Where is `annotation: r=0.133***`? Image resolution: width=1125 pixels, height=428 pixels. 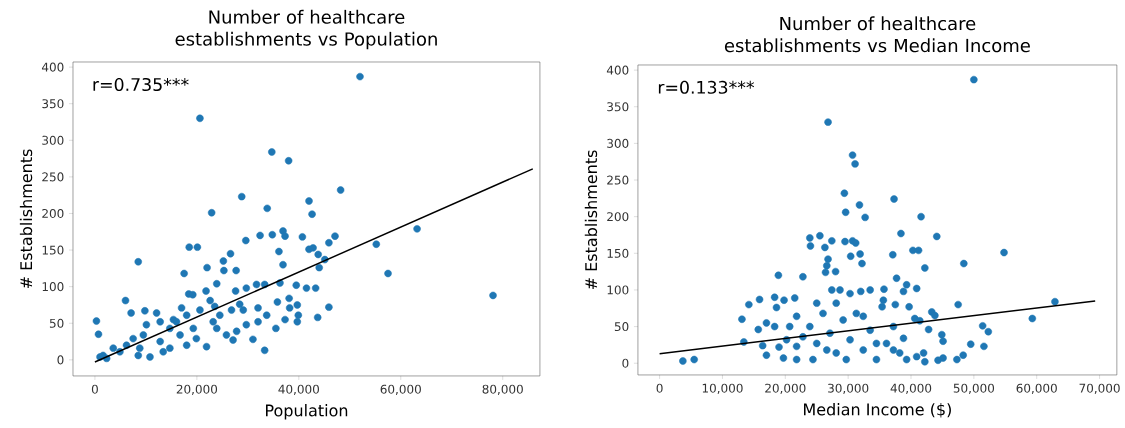 annotation: r=0.133*** is located at coordinates (706, 87).